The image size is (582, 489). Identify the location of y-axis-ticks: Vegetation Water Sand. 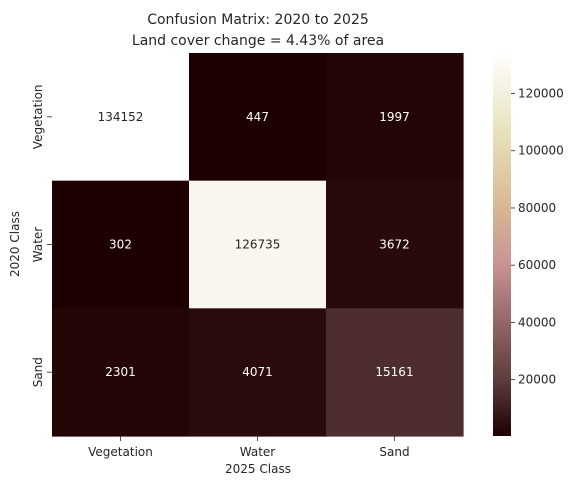
(41, 235).